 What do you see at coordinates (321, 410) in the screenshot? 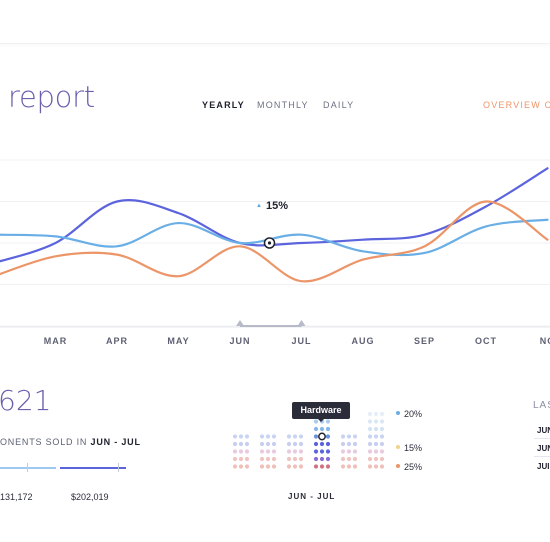
I see `category-tooltip: Hardware` at bounding box center [321, 410].